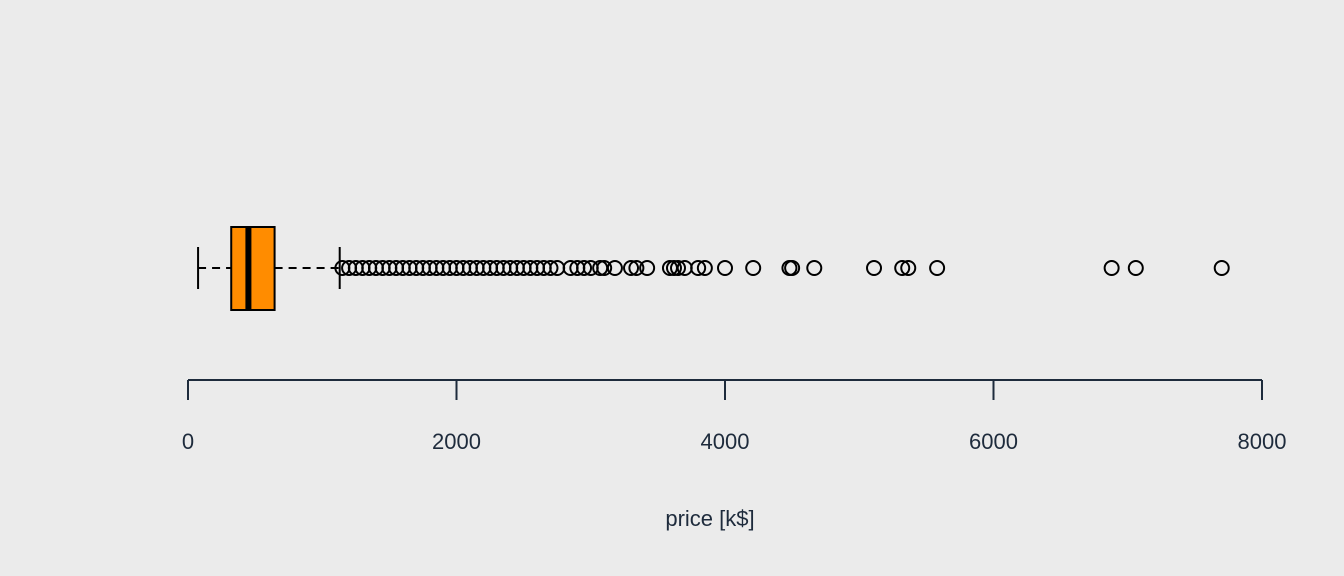 This screenshot has height=576, width=1344. I want to click on x-tick-label: 8000, so click(1262, 441).